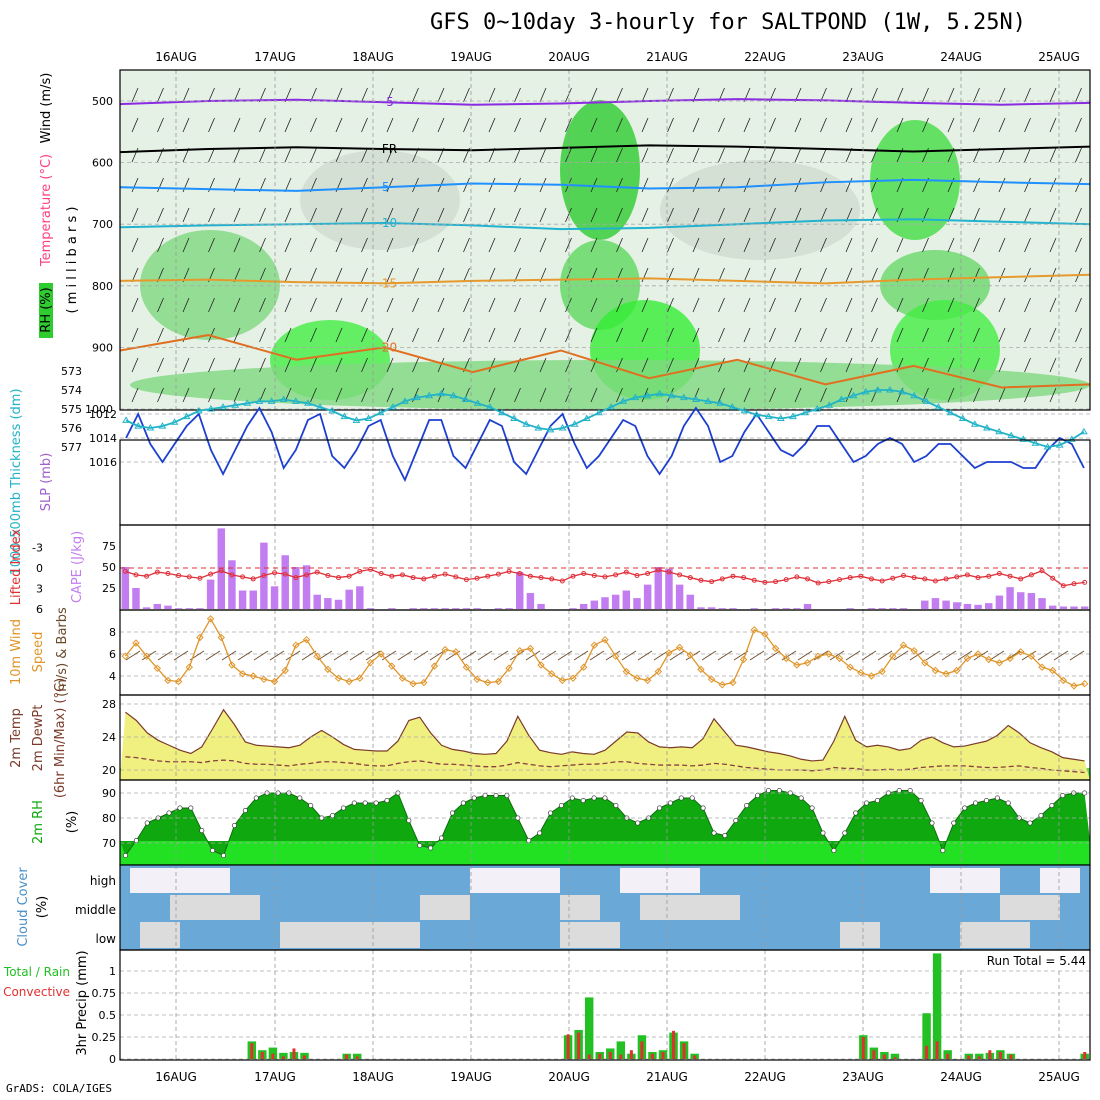 This screenshot has width=1100, height=1100. What do you see at coordinates (765, 1077) in the screenshot?
I see `day-label-bottom: 22AUG` at bounding box center [765, 1077].